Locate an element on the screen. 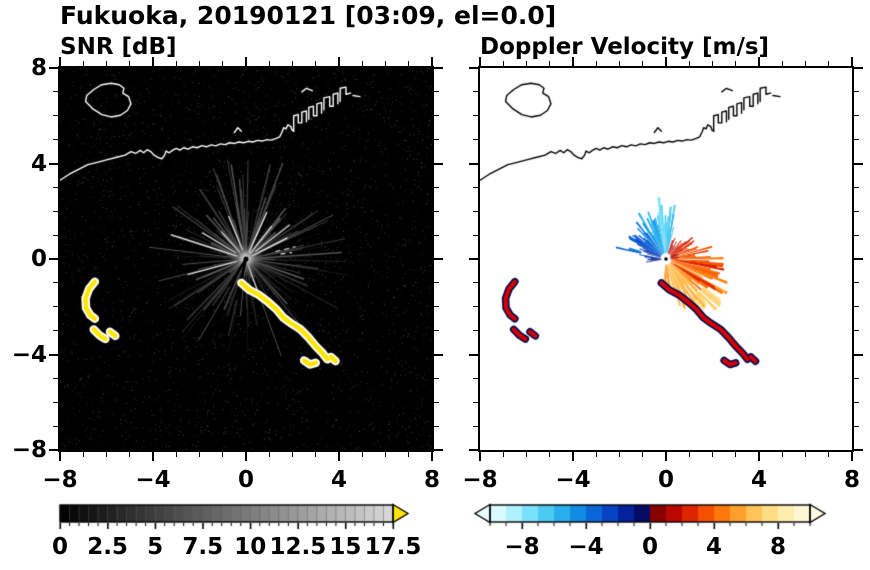  colorbar-tick-label: 17.5 is located at coordinates (393, 547).